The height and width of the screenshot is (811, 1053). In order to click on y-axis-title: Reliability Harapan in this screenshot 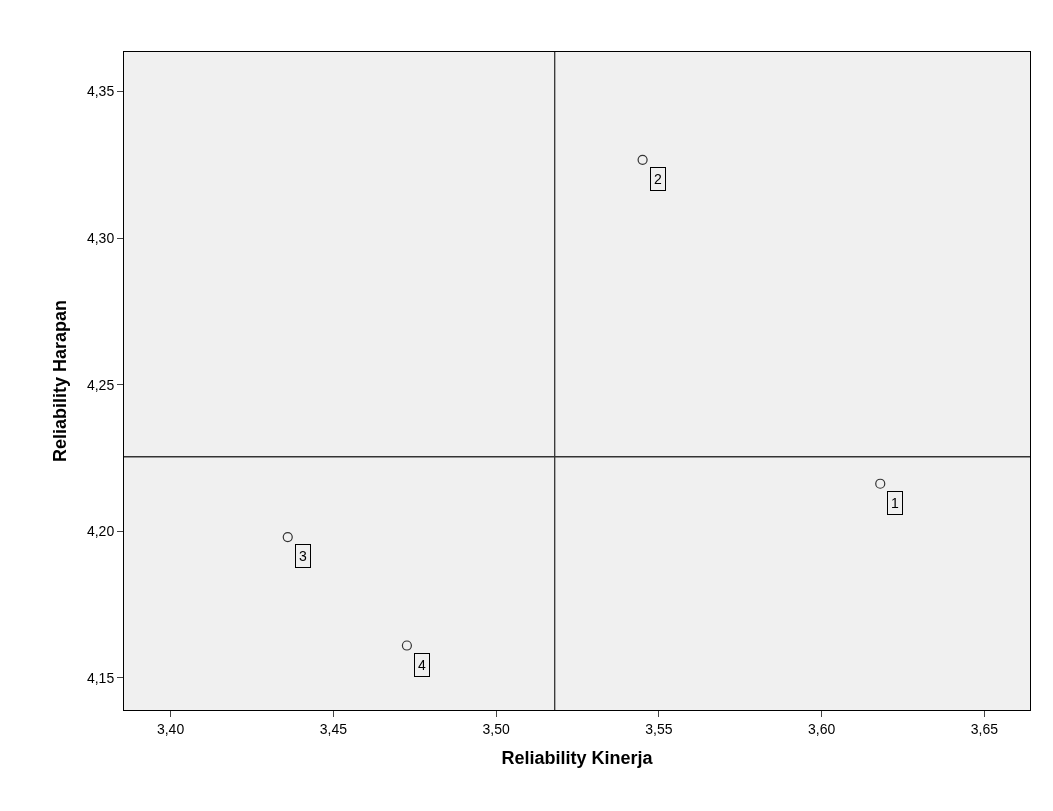, I will do `click(60, 381)`.